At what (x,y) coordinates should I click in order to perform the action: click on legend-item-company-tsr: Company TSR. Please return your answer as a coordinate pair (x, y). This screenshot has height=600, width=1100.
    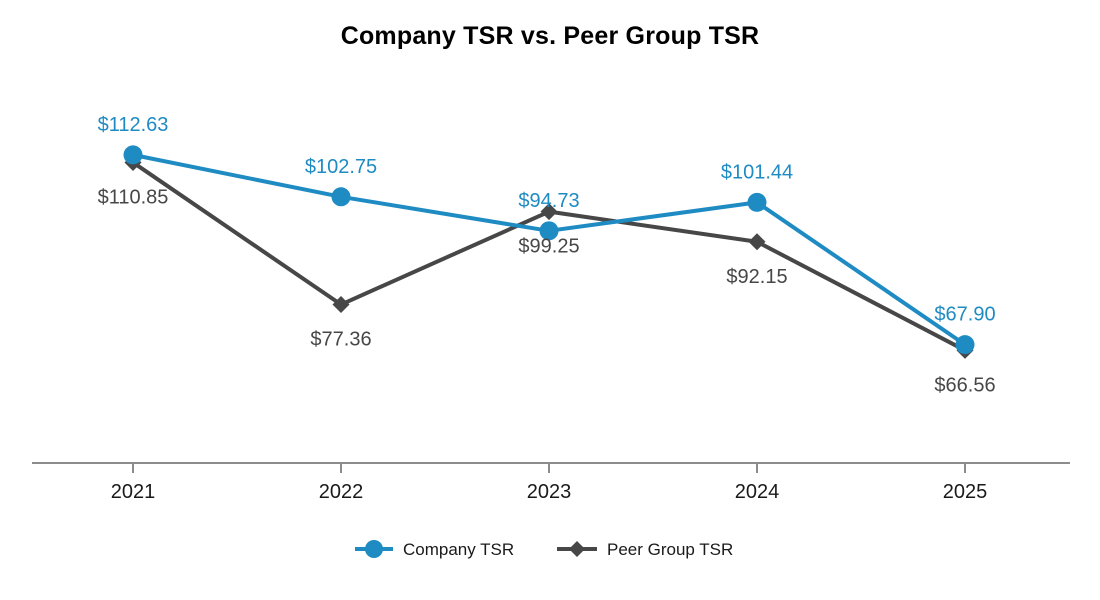
    Looking at the image, I should click on (434, 549).